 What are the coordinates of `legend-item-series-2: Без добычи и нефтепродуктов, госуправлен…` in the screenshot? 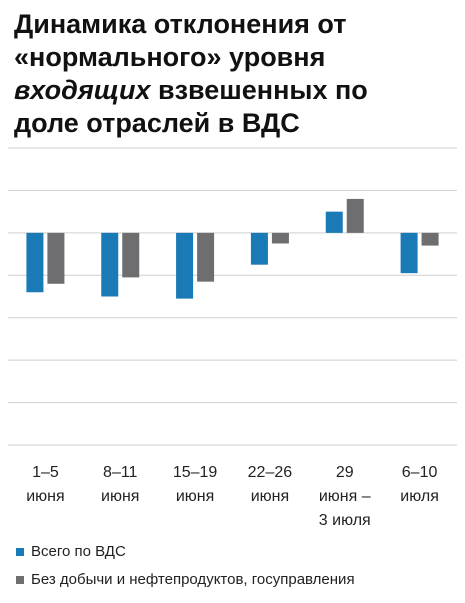 It's located at (185, 579).